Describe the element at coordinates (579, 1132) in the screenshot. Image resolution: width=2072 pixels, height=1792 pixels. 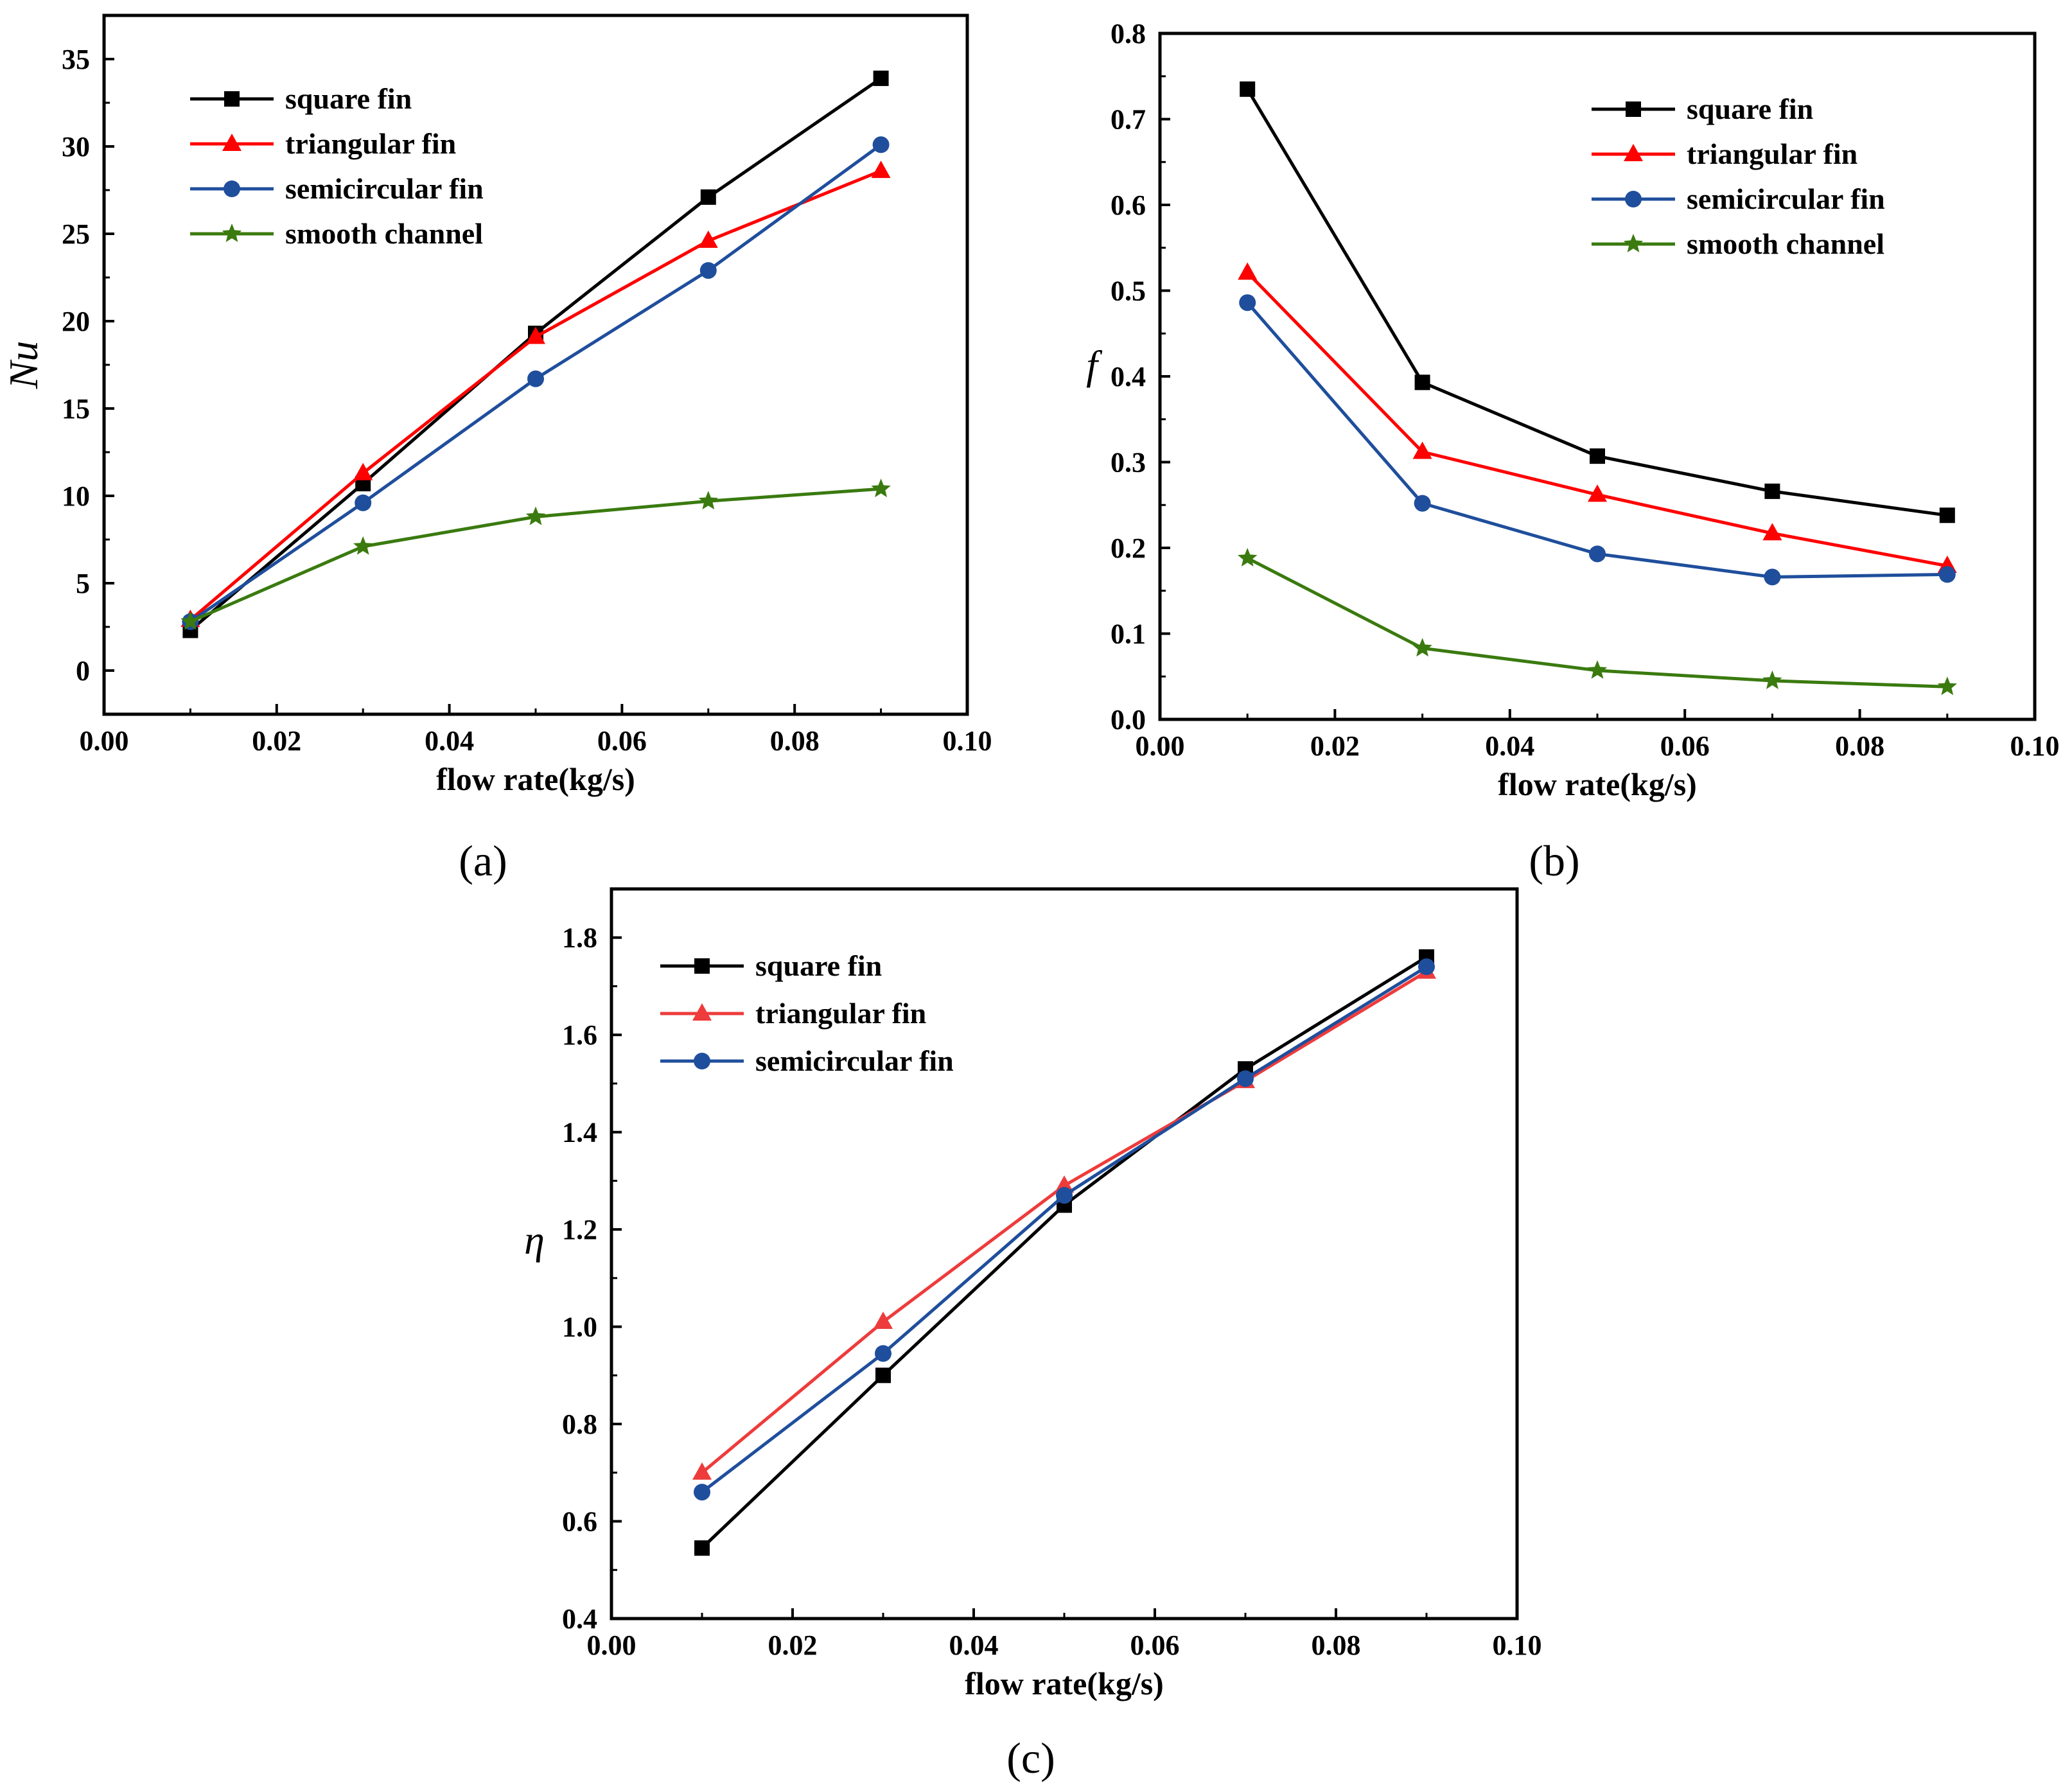
I see `y-tick-label: 1.4` at that location.